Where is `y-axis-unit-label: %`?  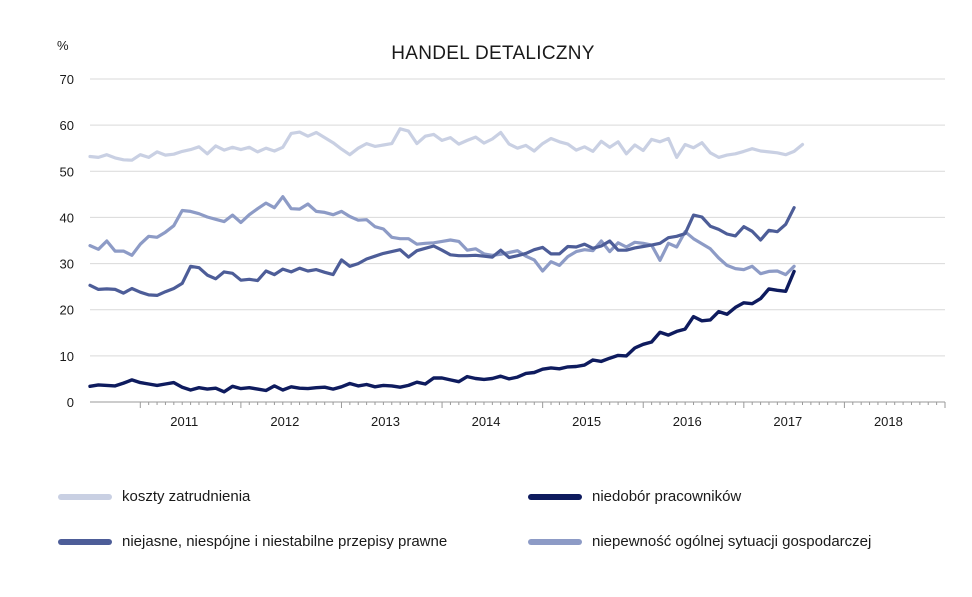
y-axis-unit-label: % is located at coordinates (63, 45).